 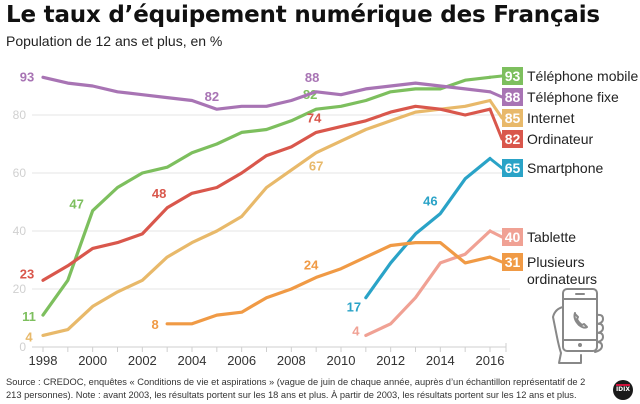 I want to click on data-label: 24, so click(x=311, y=264).